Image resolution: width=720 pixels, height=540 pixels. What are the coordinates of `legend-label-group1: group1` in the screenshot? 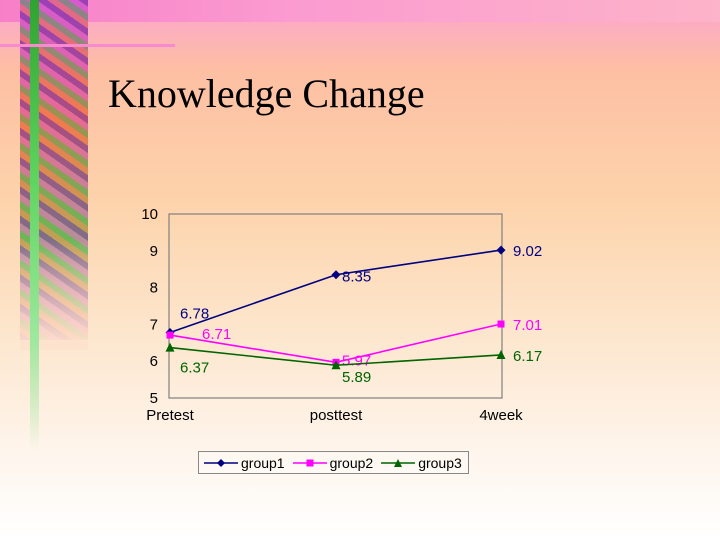 It's located at (263, 462).